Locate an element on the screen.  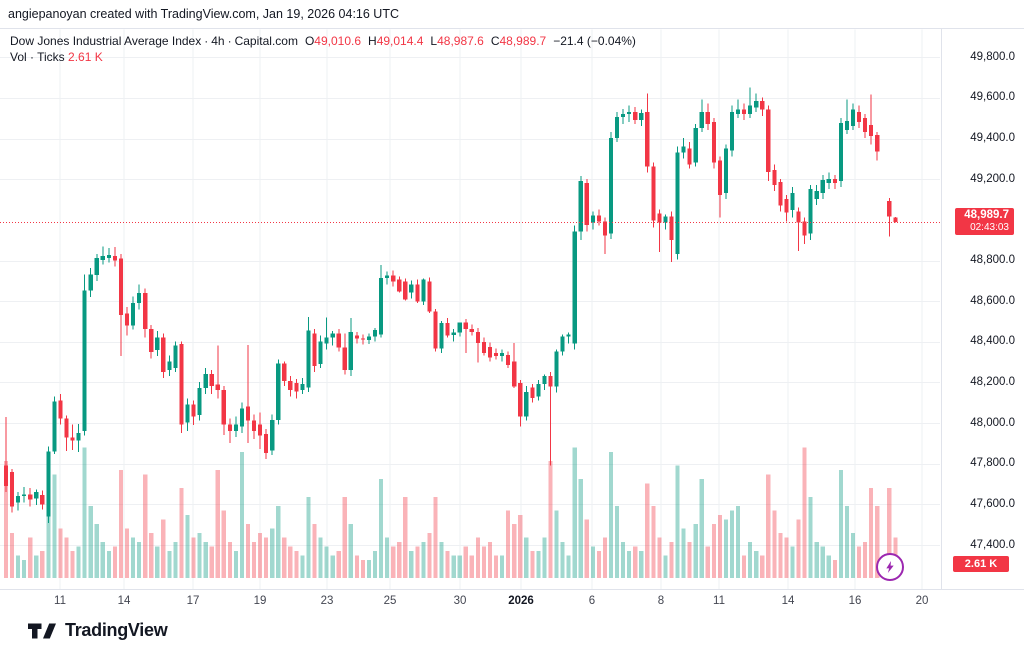
price-axis-label: 47,600.0 is located at coordinates (992, 503).